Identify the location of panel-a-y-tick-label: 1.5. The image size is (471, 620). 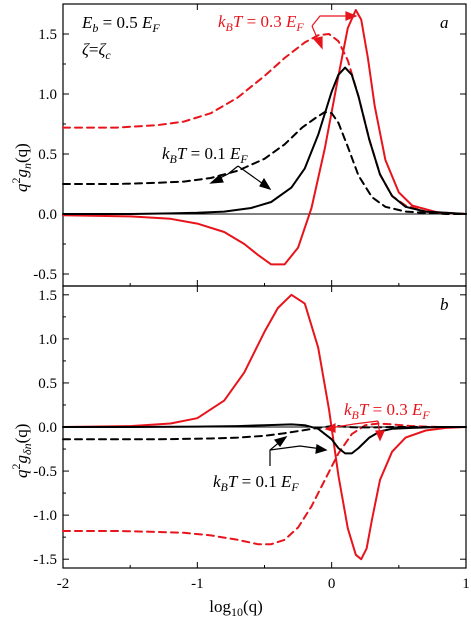
(47, 35).